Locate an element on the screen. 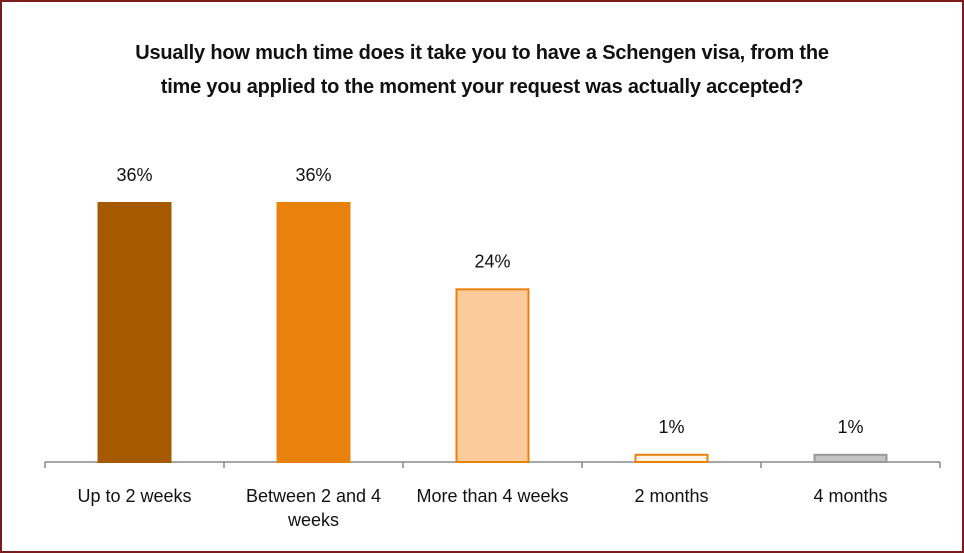  x-tick-label: Between 2 and 4 weeks is located at coordinates (313, 508).